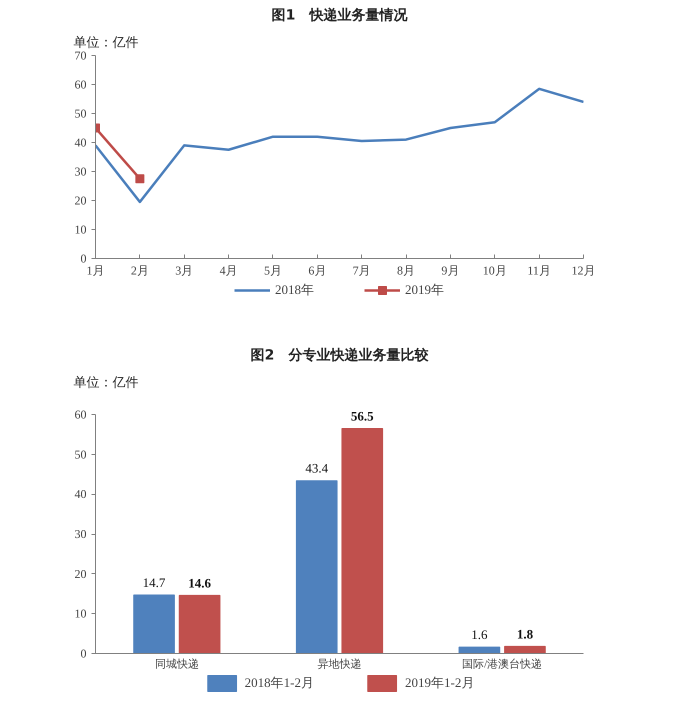 Image resolution: width=688 pixels, height=703 pixels. I want to click on line-series, so click(340, 146).